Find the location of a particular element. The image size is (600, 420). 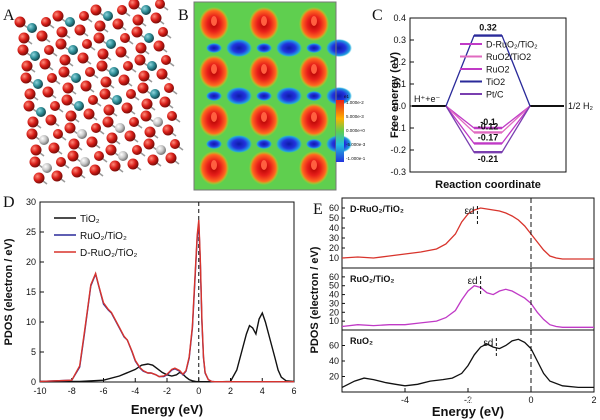

pdos-series-line is located at coordinates (467, 306).